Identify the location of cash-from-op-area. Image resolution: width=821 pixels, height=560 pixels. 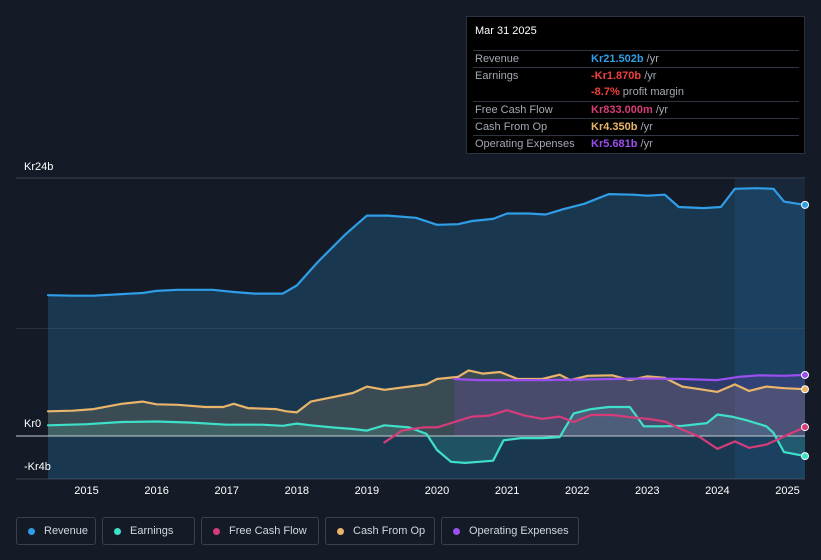
(426, 403).